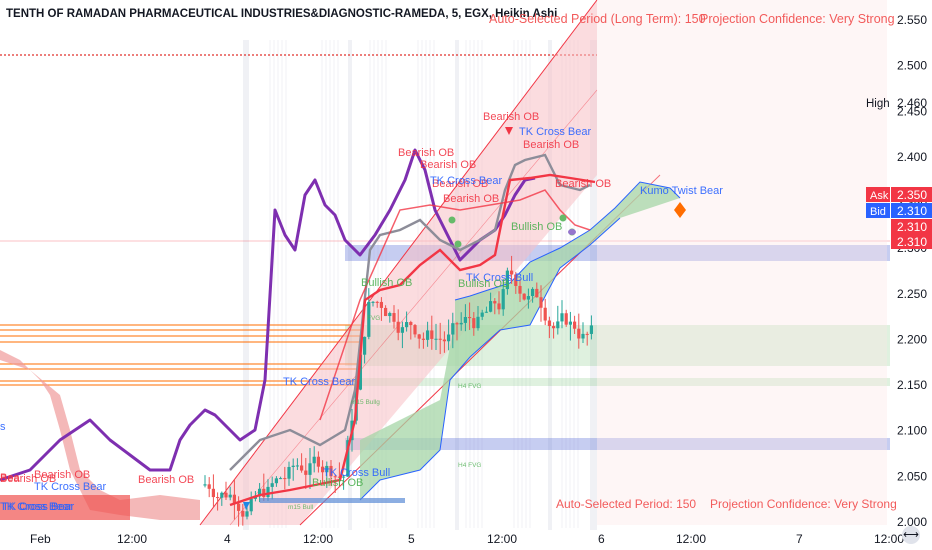 The height and width of the screenshot is (550, 932). I want to click on x-tick-label: 4, so click(227, 539).